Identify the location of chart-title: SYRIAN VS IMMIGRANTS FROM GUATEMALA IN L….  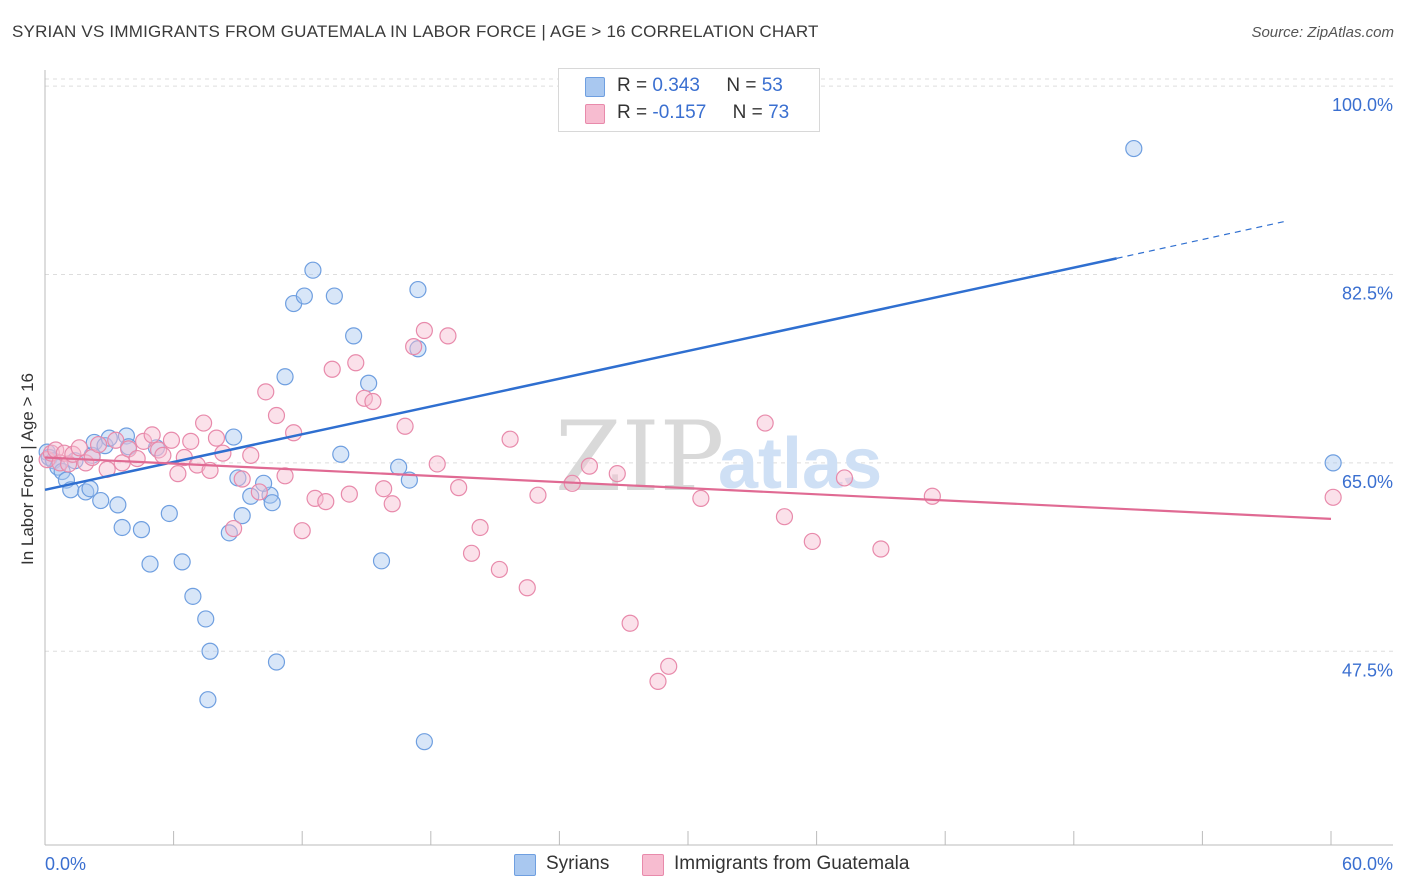
(415, 31).